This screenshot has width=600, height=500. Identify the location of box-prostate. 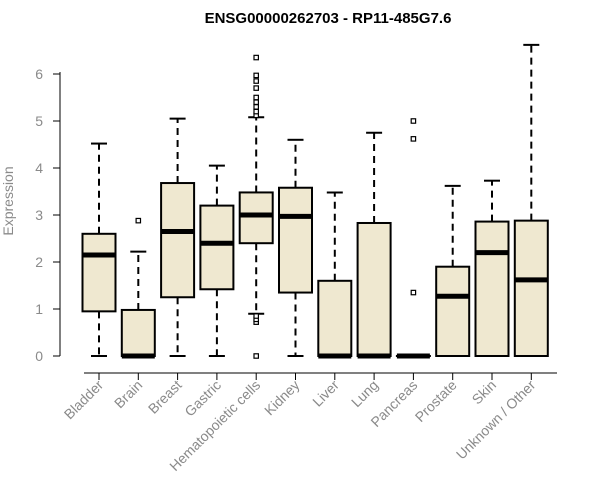
(453, 271).